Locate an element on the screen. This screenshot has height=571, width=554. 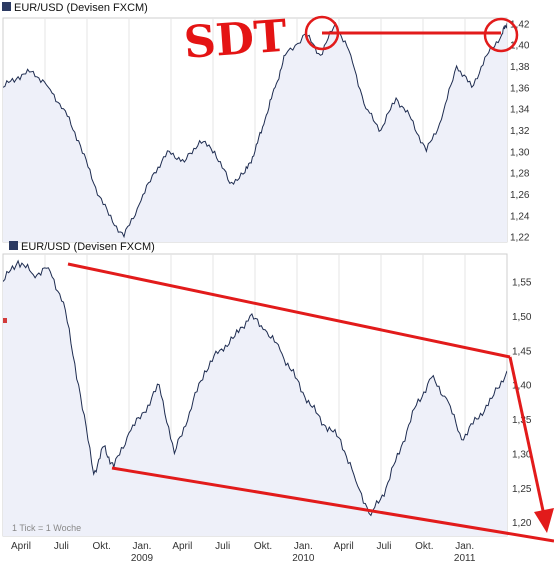
scribble-annotation: SDT is located at coordinates (235, 40).